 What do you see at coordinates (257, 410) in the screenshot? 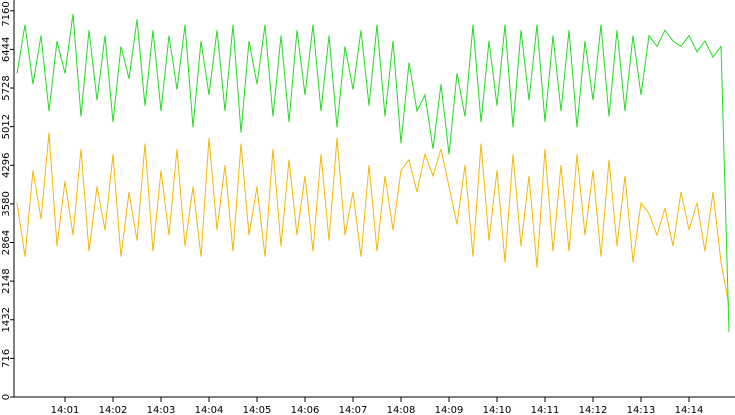
I see `x-tick-label: 14:05` at bounding box center [257, 410].